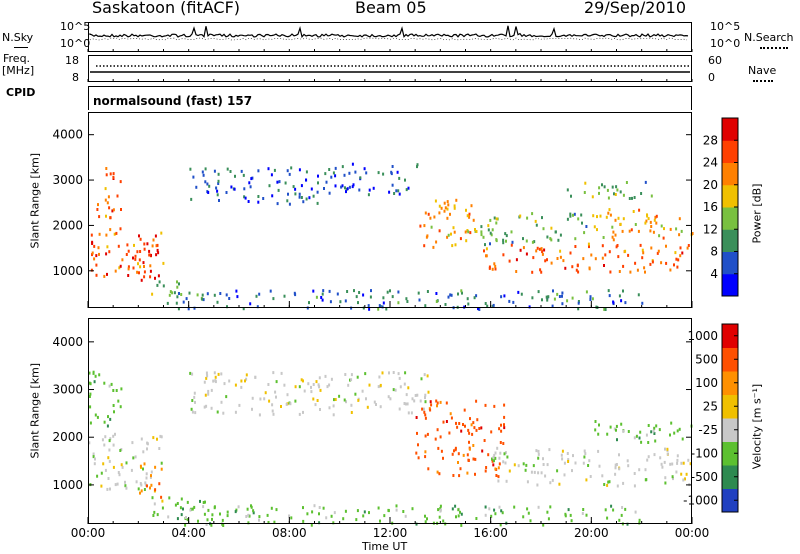 Image resolution: width=800 pixels, height=554 pixels. What do you see at coordinates (710, 163) in the screenshot?
I see `cbtick-label-power-5: 24` at bounding box center [710, 163].